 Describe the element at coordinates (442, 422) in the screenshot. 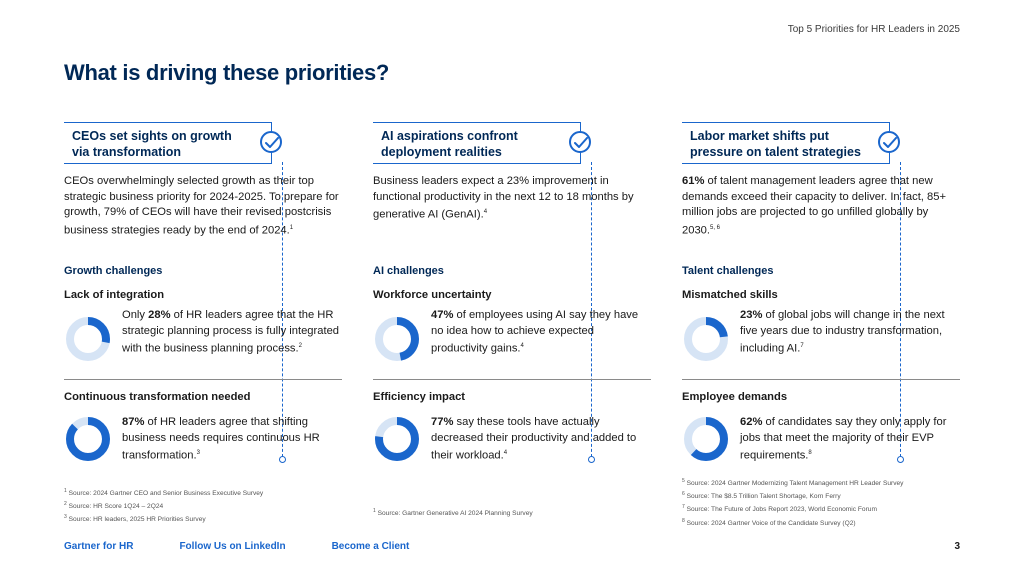

I see `stat-percentage: 77%` at that location.